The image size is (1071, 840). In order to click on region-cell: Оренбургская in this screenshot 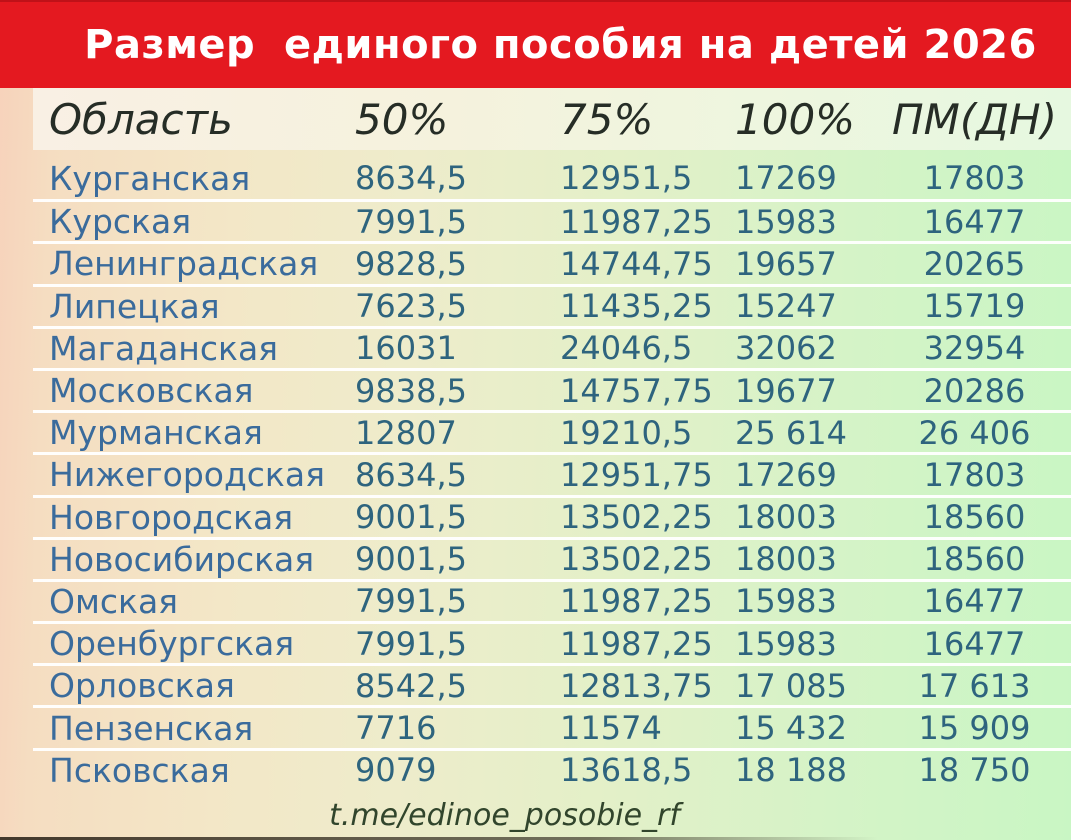, I will do `click(172, 644)`.